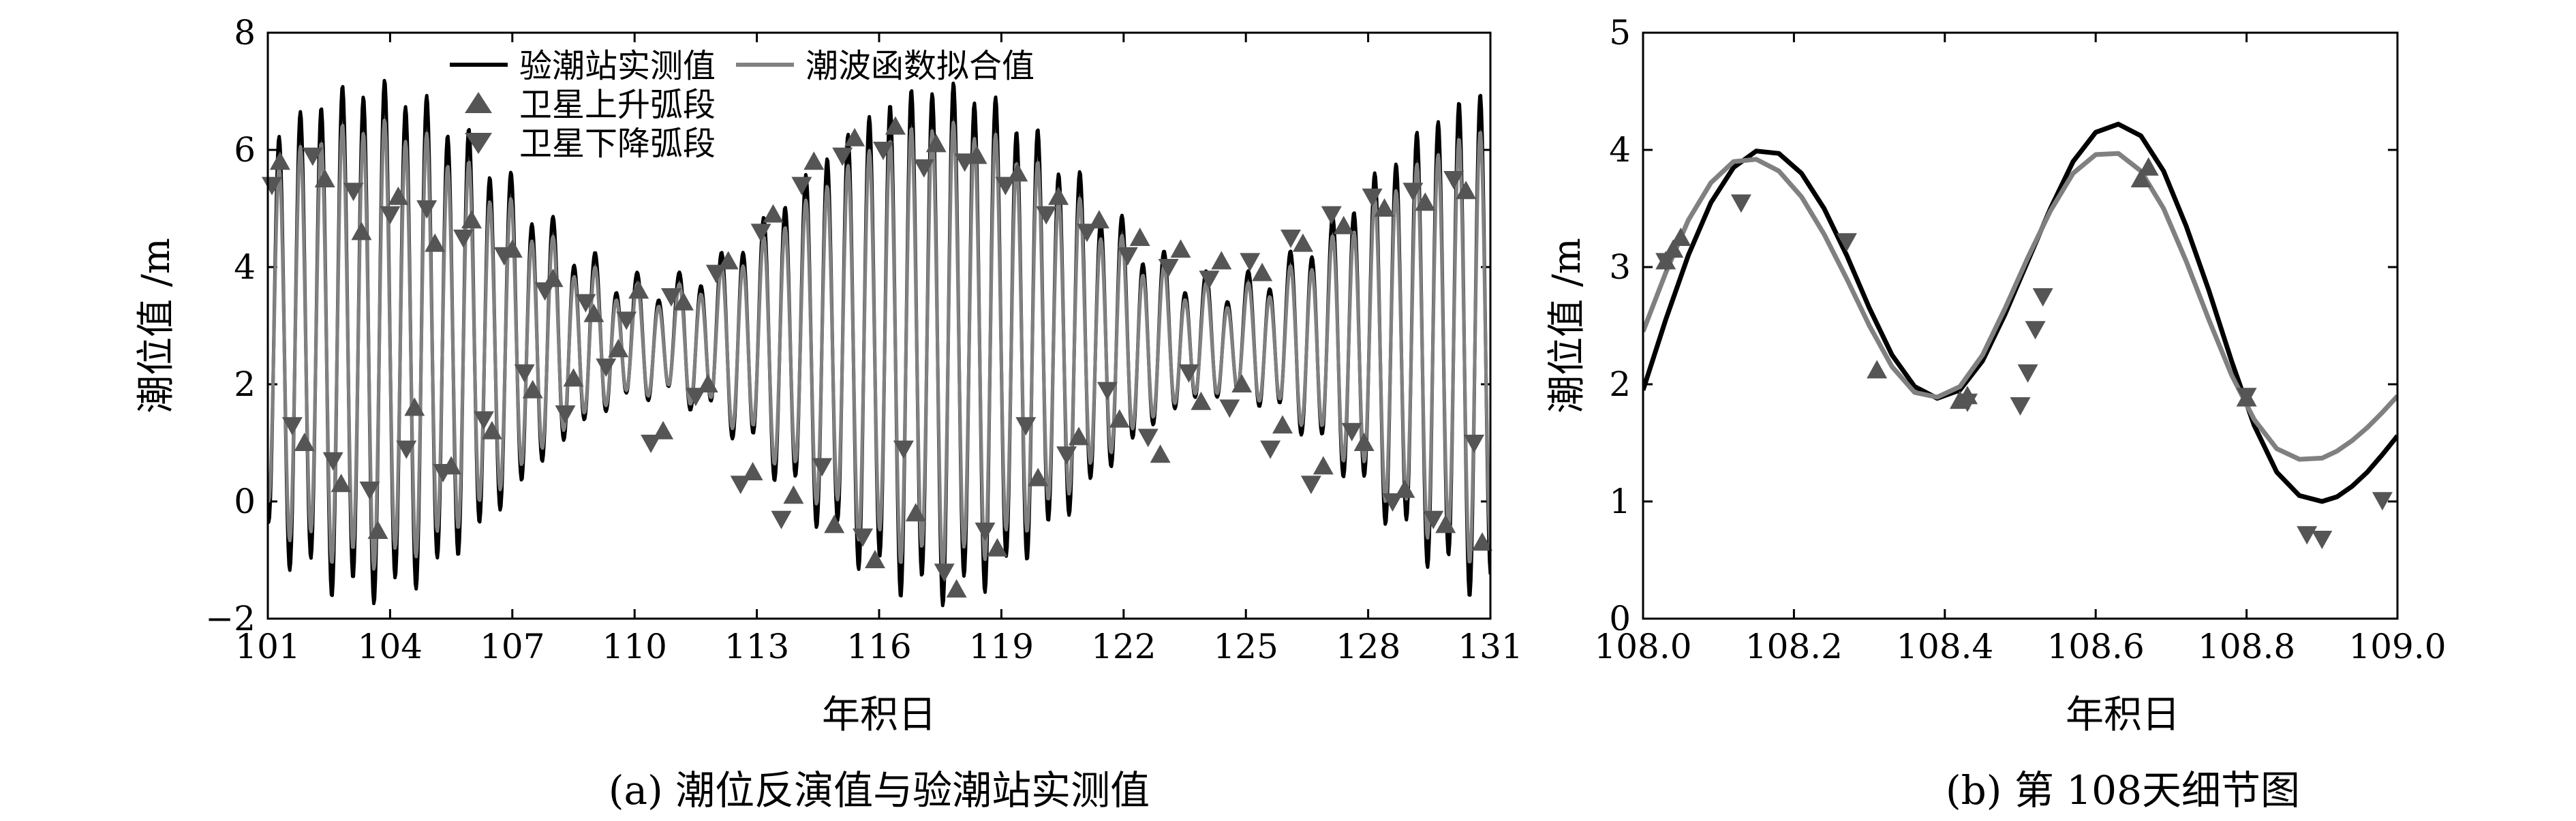  What do you see at coordinates (2246, 646) in the screenshot?
I see `x-tick-label: 108.8` at bounding box center [2246, 646].